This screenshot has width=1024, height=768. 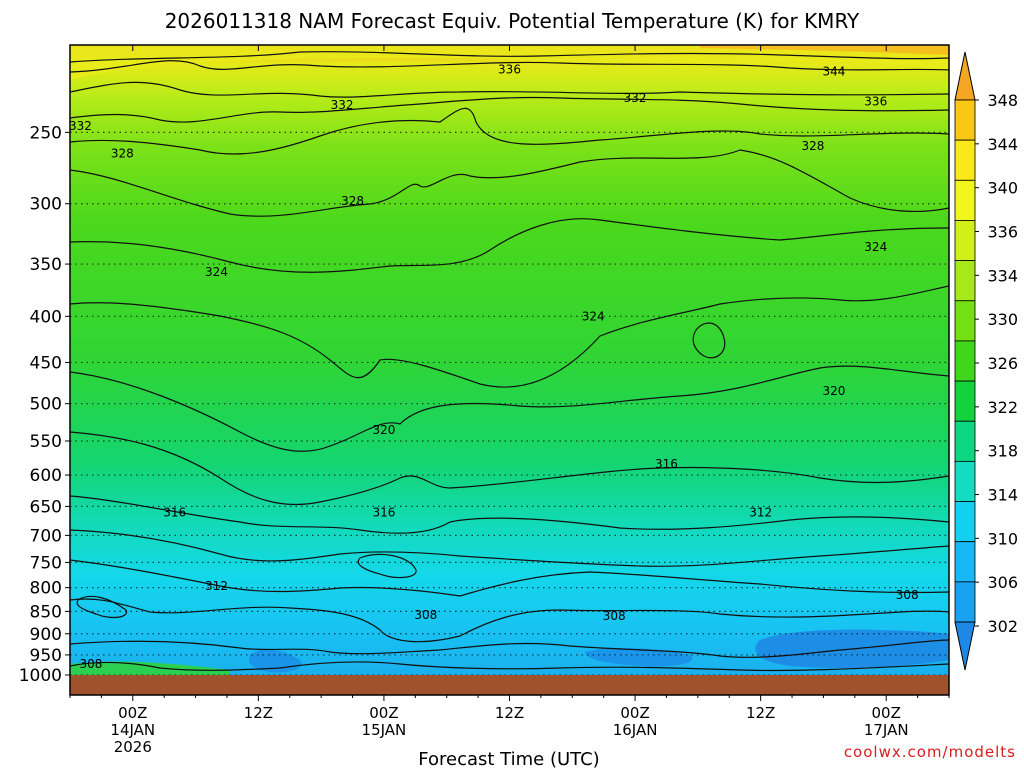 What do you see at coordinates (509, 685) in the screenshot?
I see `ground-strip` at bounding box center [509, 685].